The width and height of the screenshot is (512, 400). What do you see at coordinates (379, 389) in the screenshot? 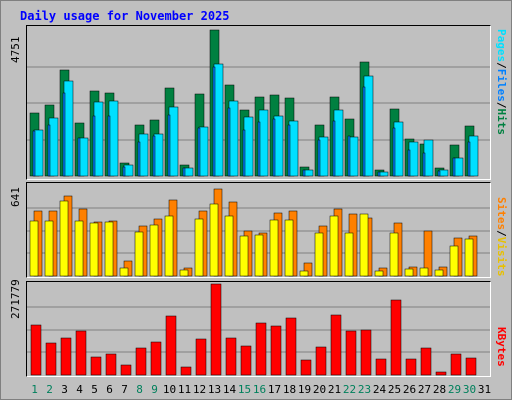
I see `day-label: 24` at bounding box center [379, 389].